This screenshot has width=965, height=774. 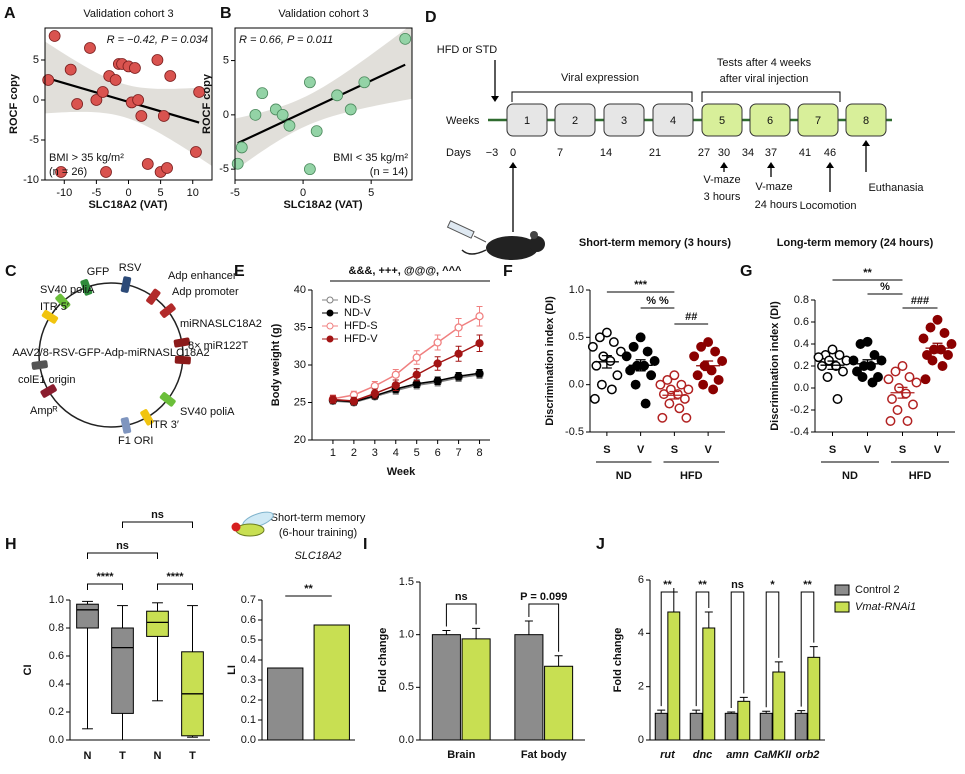 I want to click on x-tick-label: 0, so click(x=128, y=193).